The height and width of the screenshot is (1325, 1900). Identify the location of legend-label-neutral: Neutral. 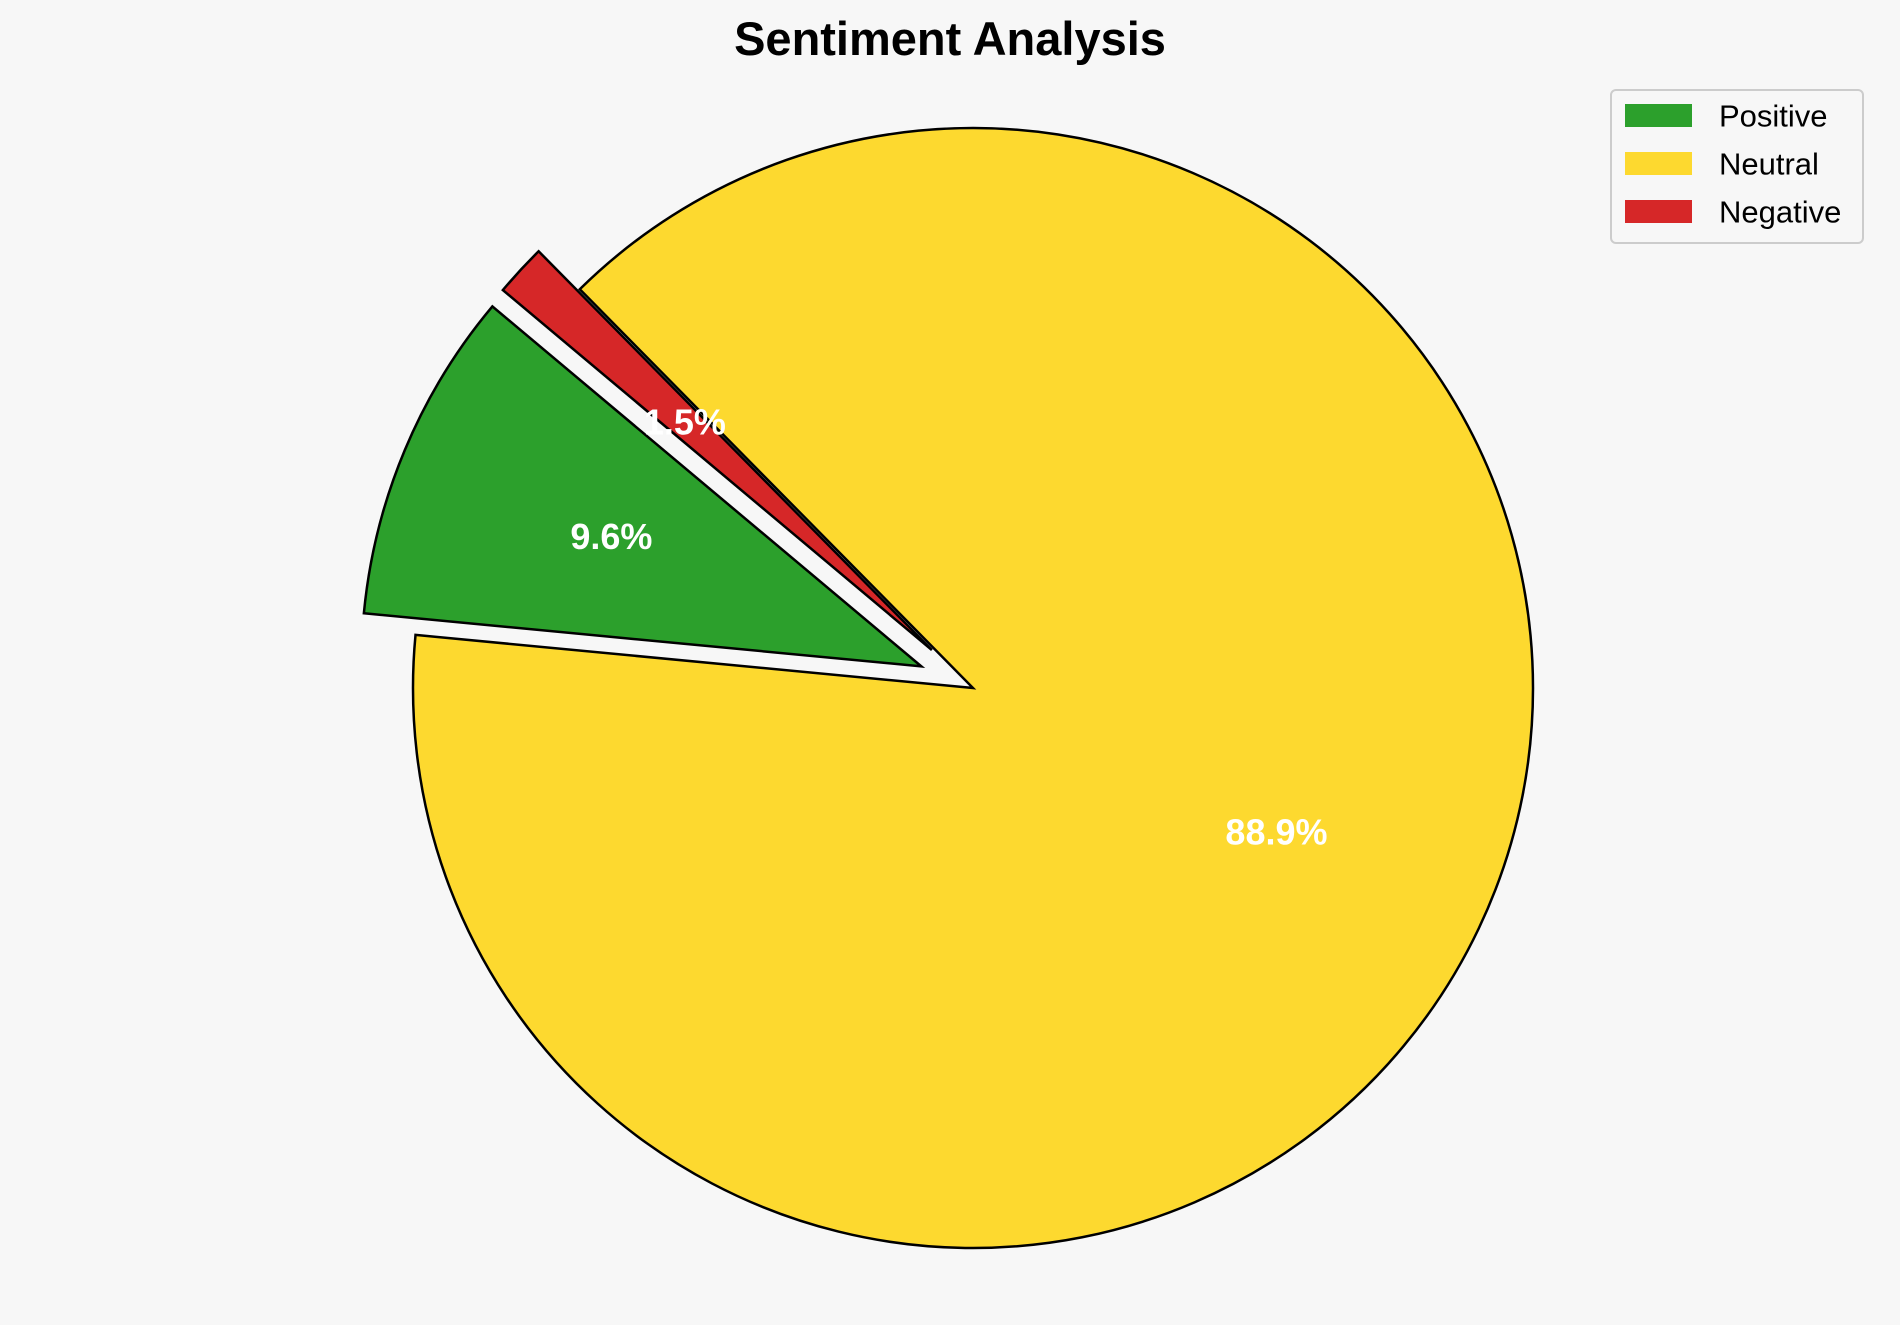
(1769, 164).